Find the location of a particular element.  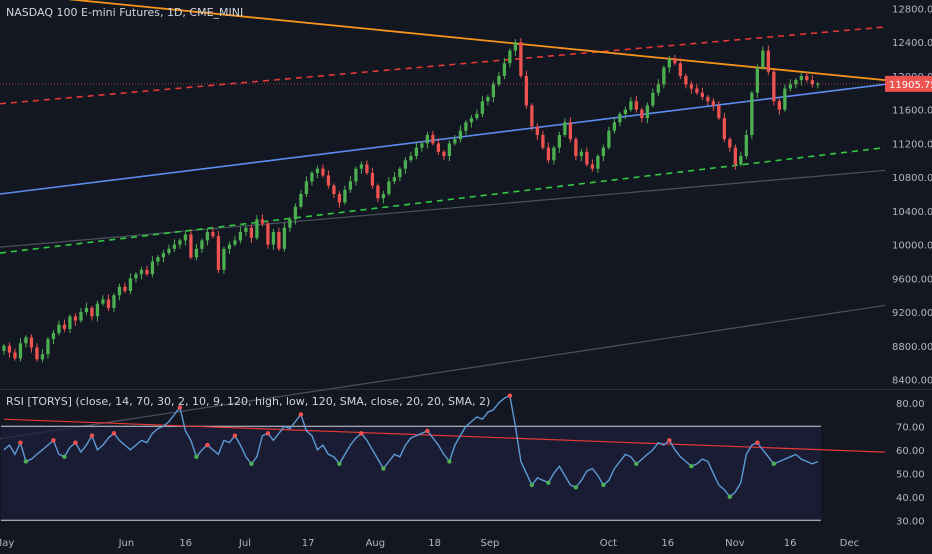

time-axis-tick-label: Dec is located at coordinates (849, 543).